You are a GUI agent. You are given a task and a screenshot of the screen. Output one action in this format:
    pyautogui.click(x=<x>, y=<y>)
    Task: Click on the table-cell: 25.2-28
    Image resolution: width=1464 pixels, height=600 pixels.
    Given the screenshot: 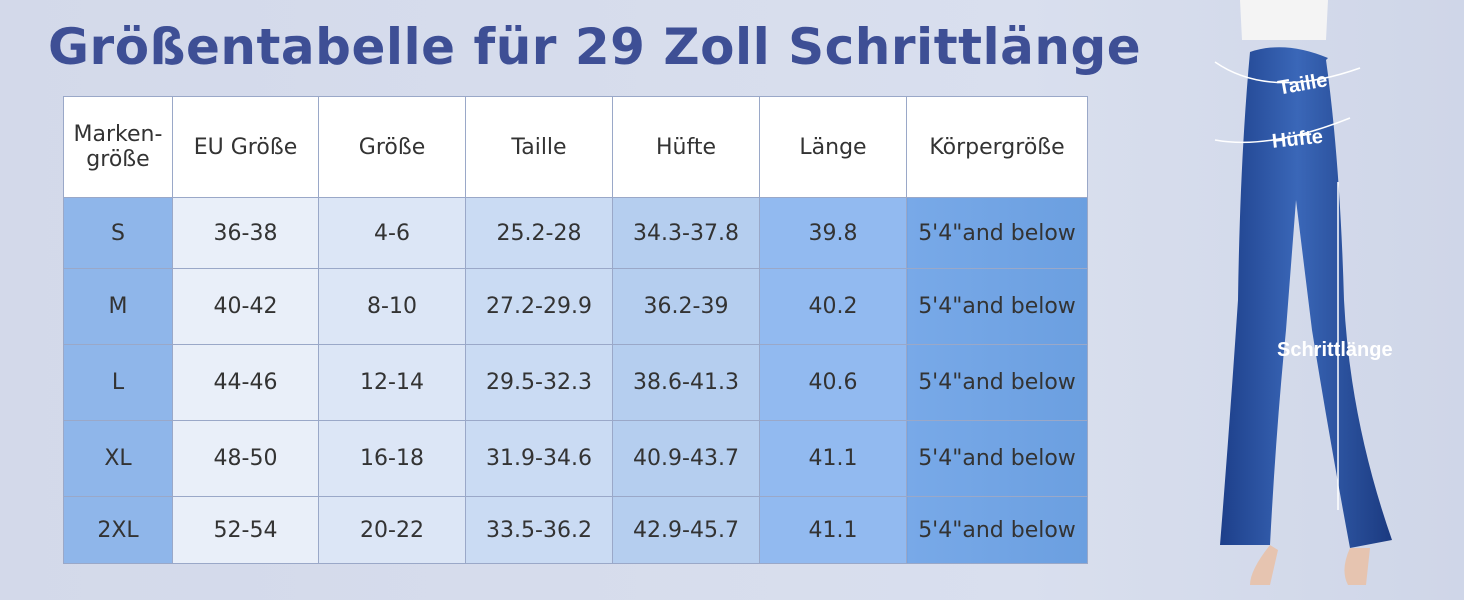 What is the action you would take?
    pyautogui.click(x=539, y=233)
    